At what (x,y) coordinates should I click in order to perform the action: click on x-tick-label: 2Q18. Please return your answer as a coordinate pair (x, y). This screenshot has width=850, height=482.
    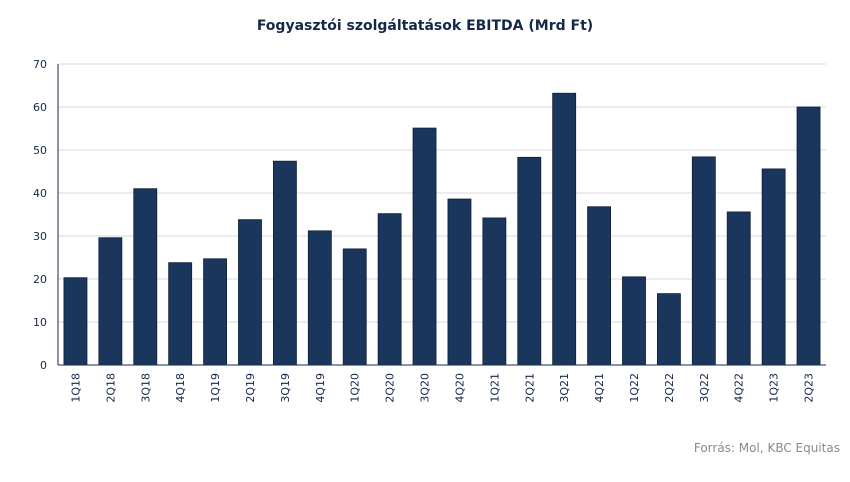
    Looking at the image, I should click on (110, 388).